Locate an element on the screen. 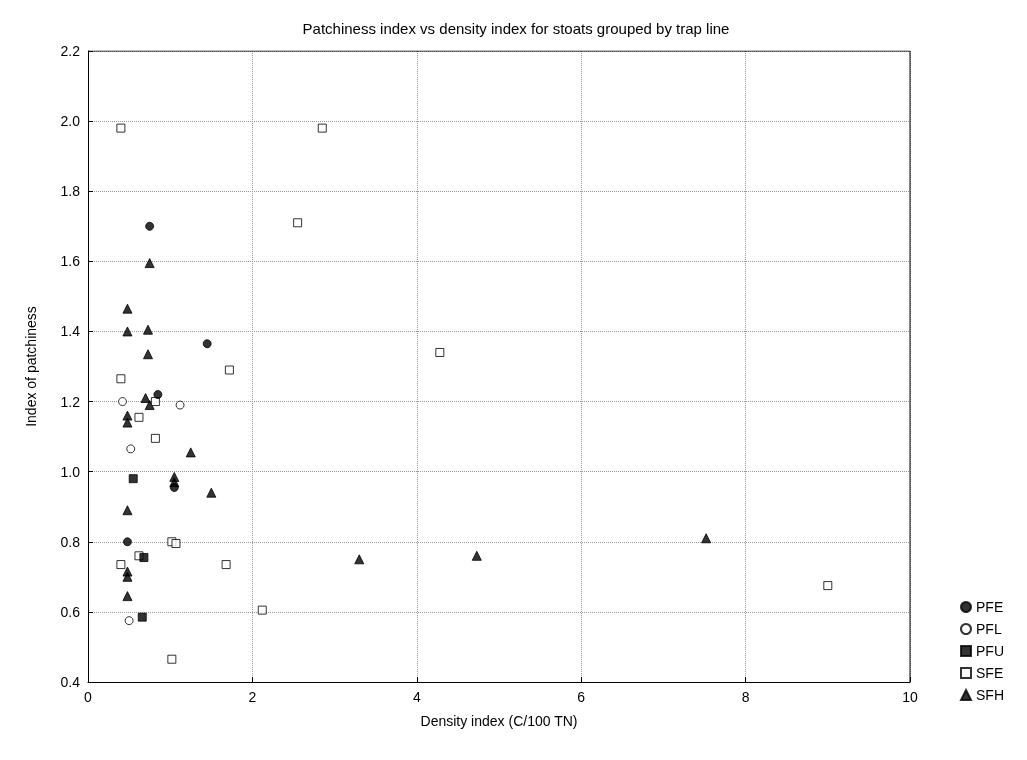 This screenshot has width=1027, height=760. legend-label: SFE is located at coordinates (990, 673).